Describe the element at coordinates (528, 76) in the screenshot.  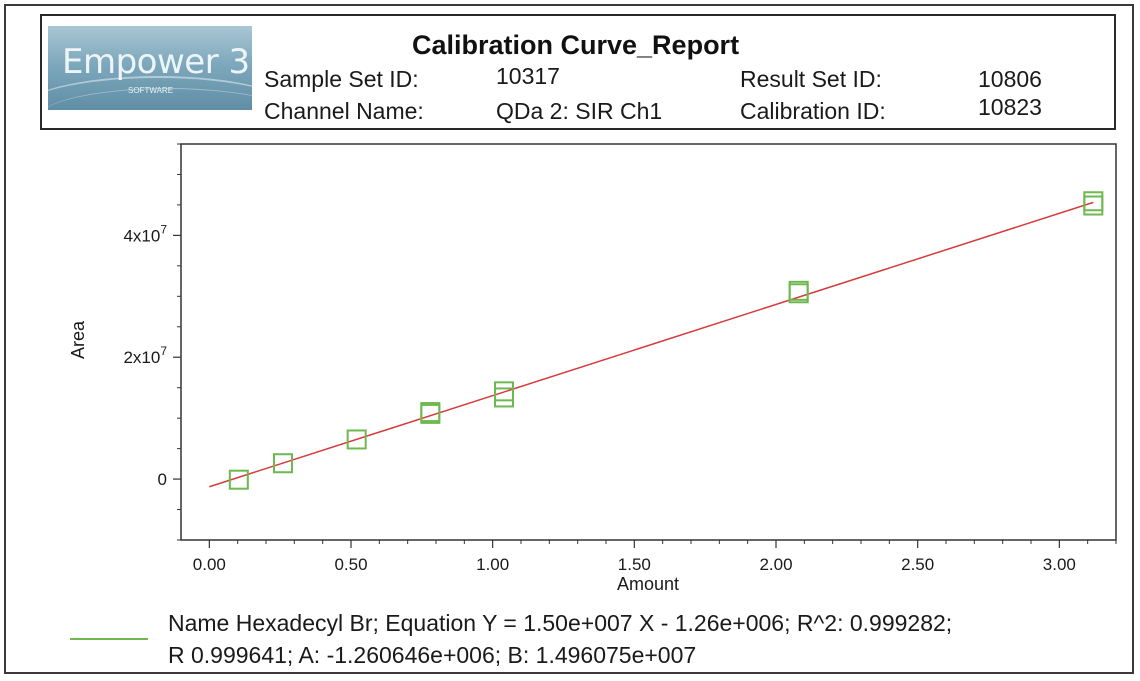
I see `sample-set-id-value: 10317` at that location.